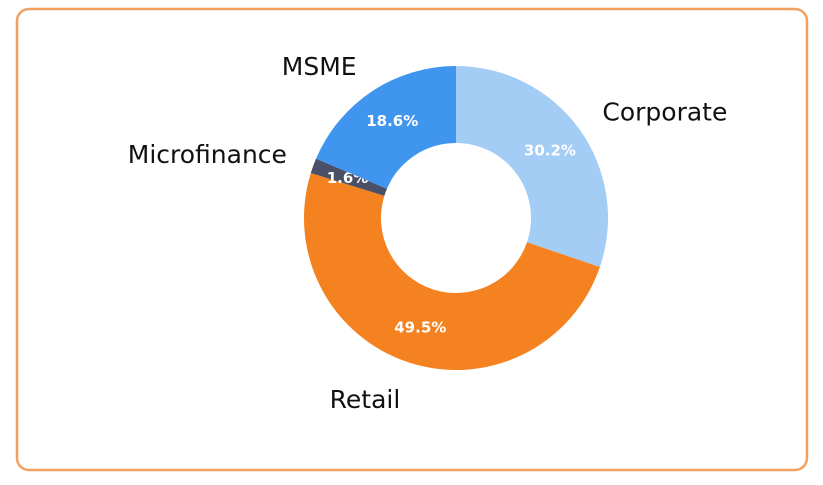 This screenshot has height=485, width=823. I want to click on data-label: 49.5%, so click(420, 327).